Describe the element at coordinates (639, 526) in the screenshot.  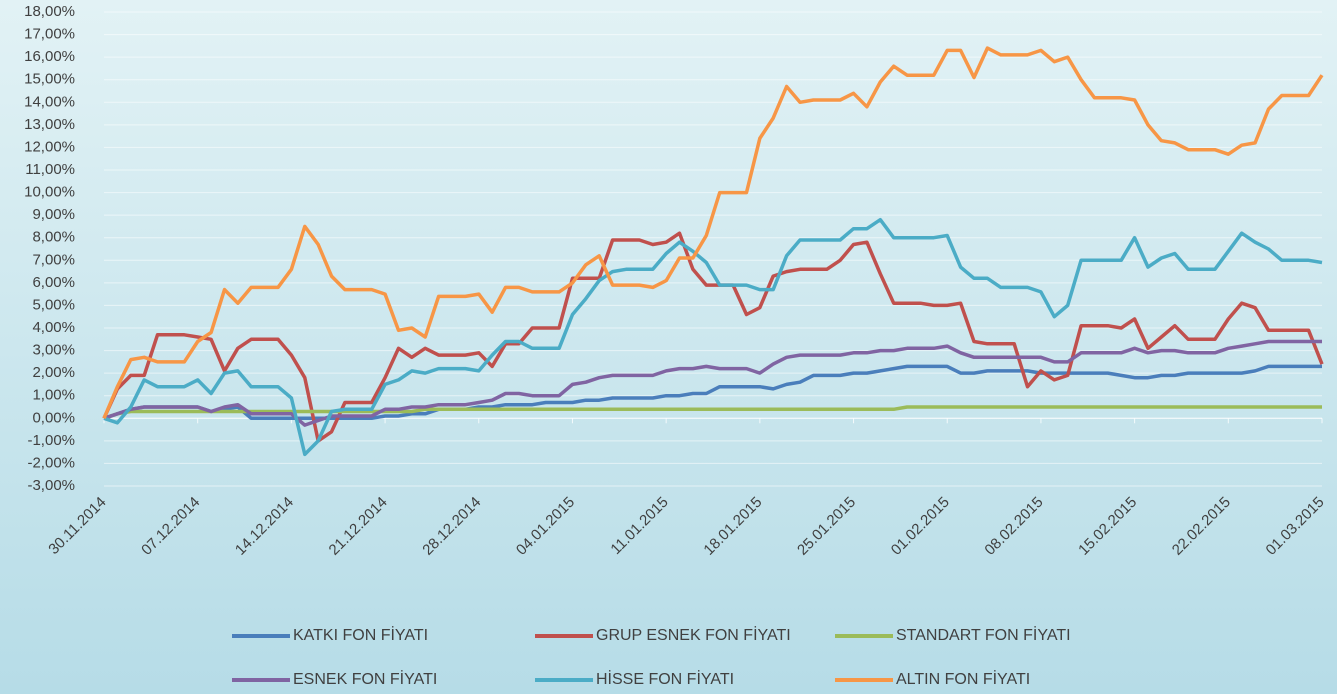
I see `x-tick-label: 11.01.2015` at that location.